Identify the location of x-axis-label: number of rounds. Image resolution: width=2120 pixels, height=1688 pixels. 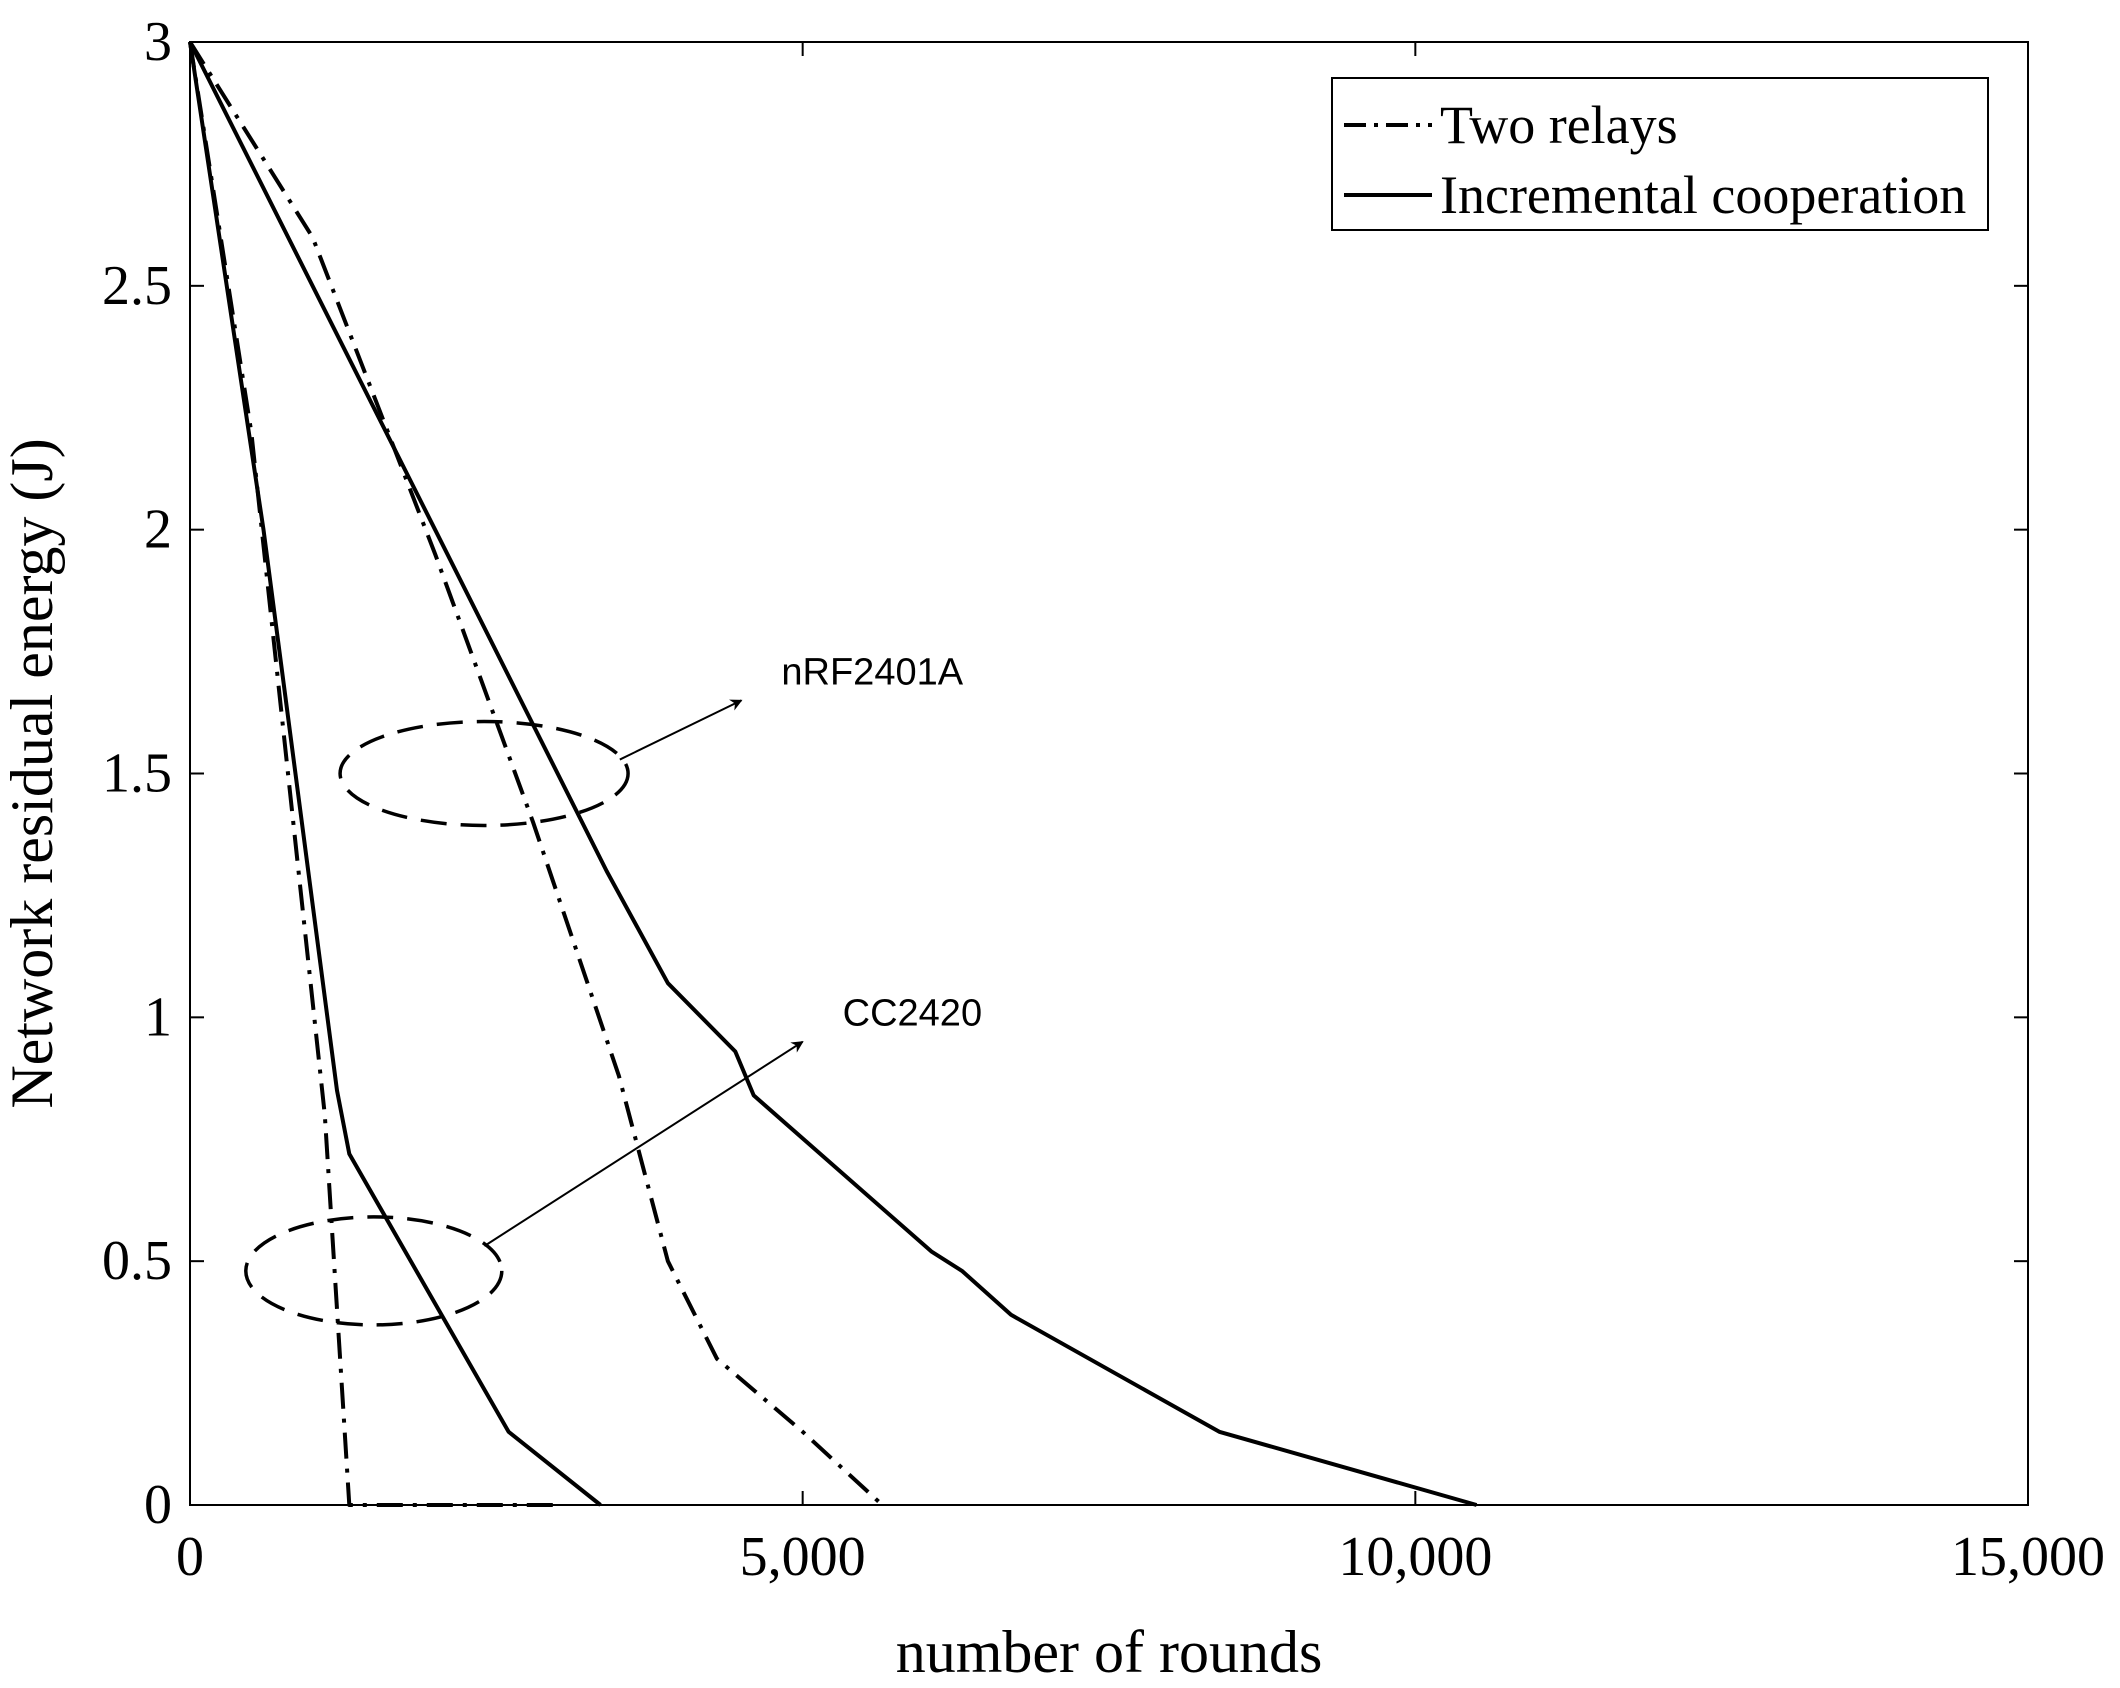
(1109, 1652).